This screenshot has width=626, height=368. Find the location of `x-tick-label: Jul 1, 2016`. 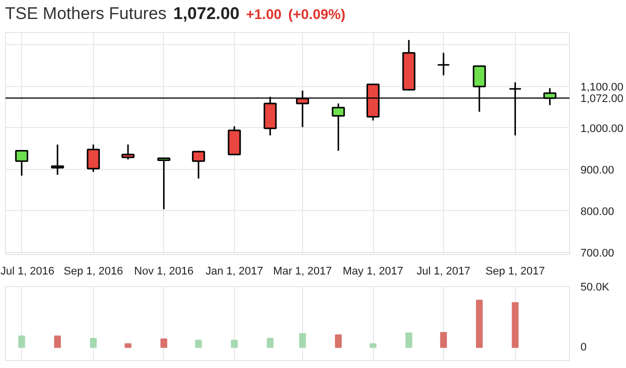

x-tick-label: Jul 1, 2016 is located at coordinates (27, 272).